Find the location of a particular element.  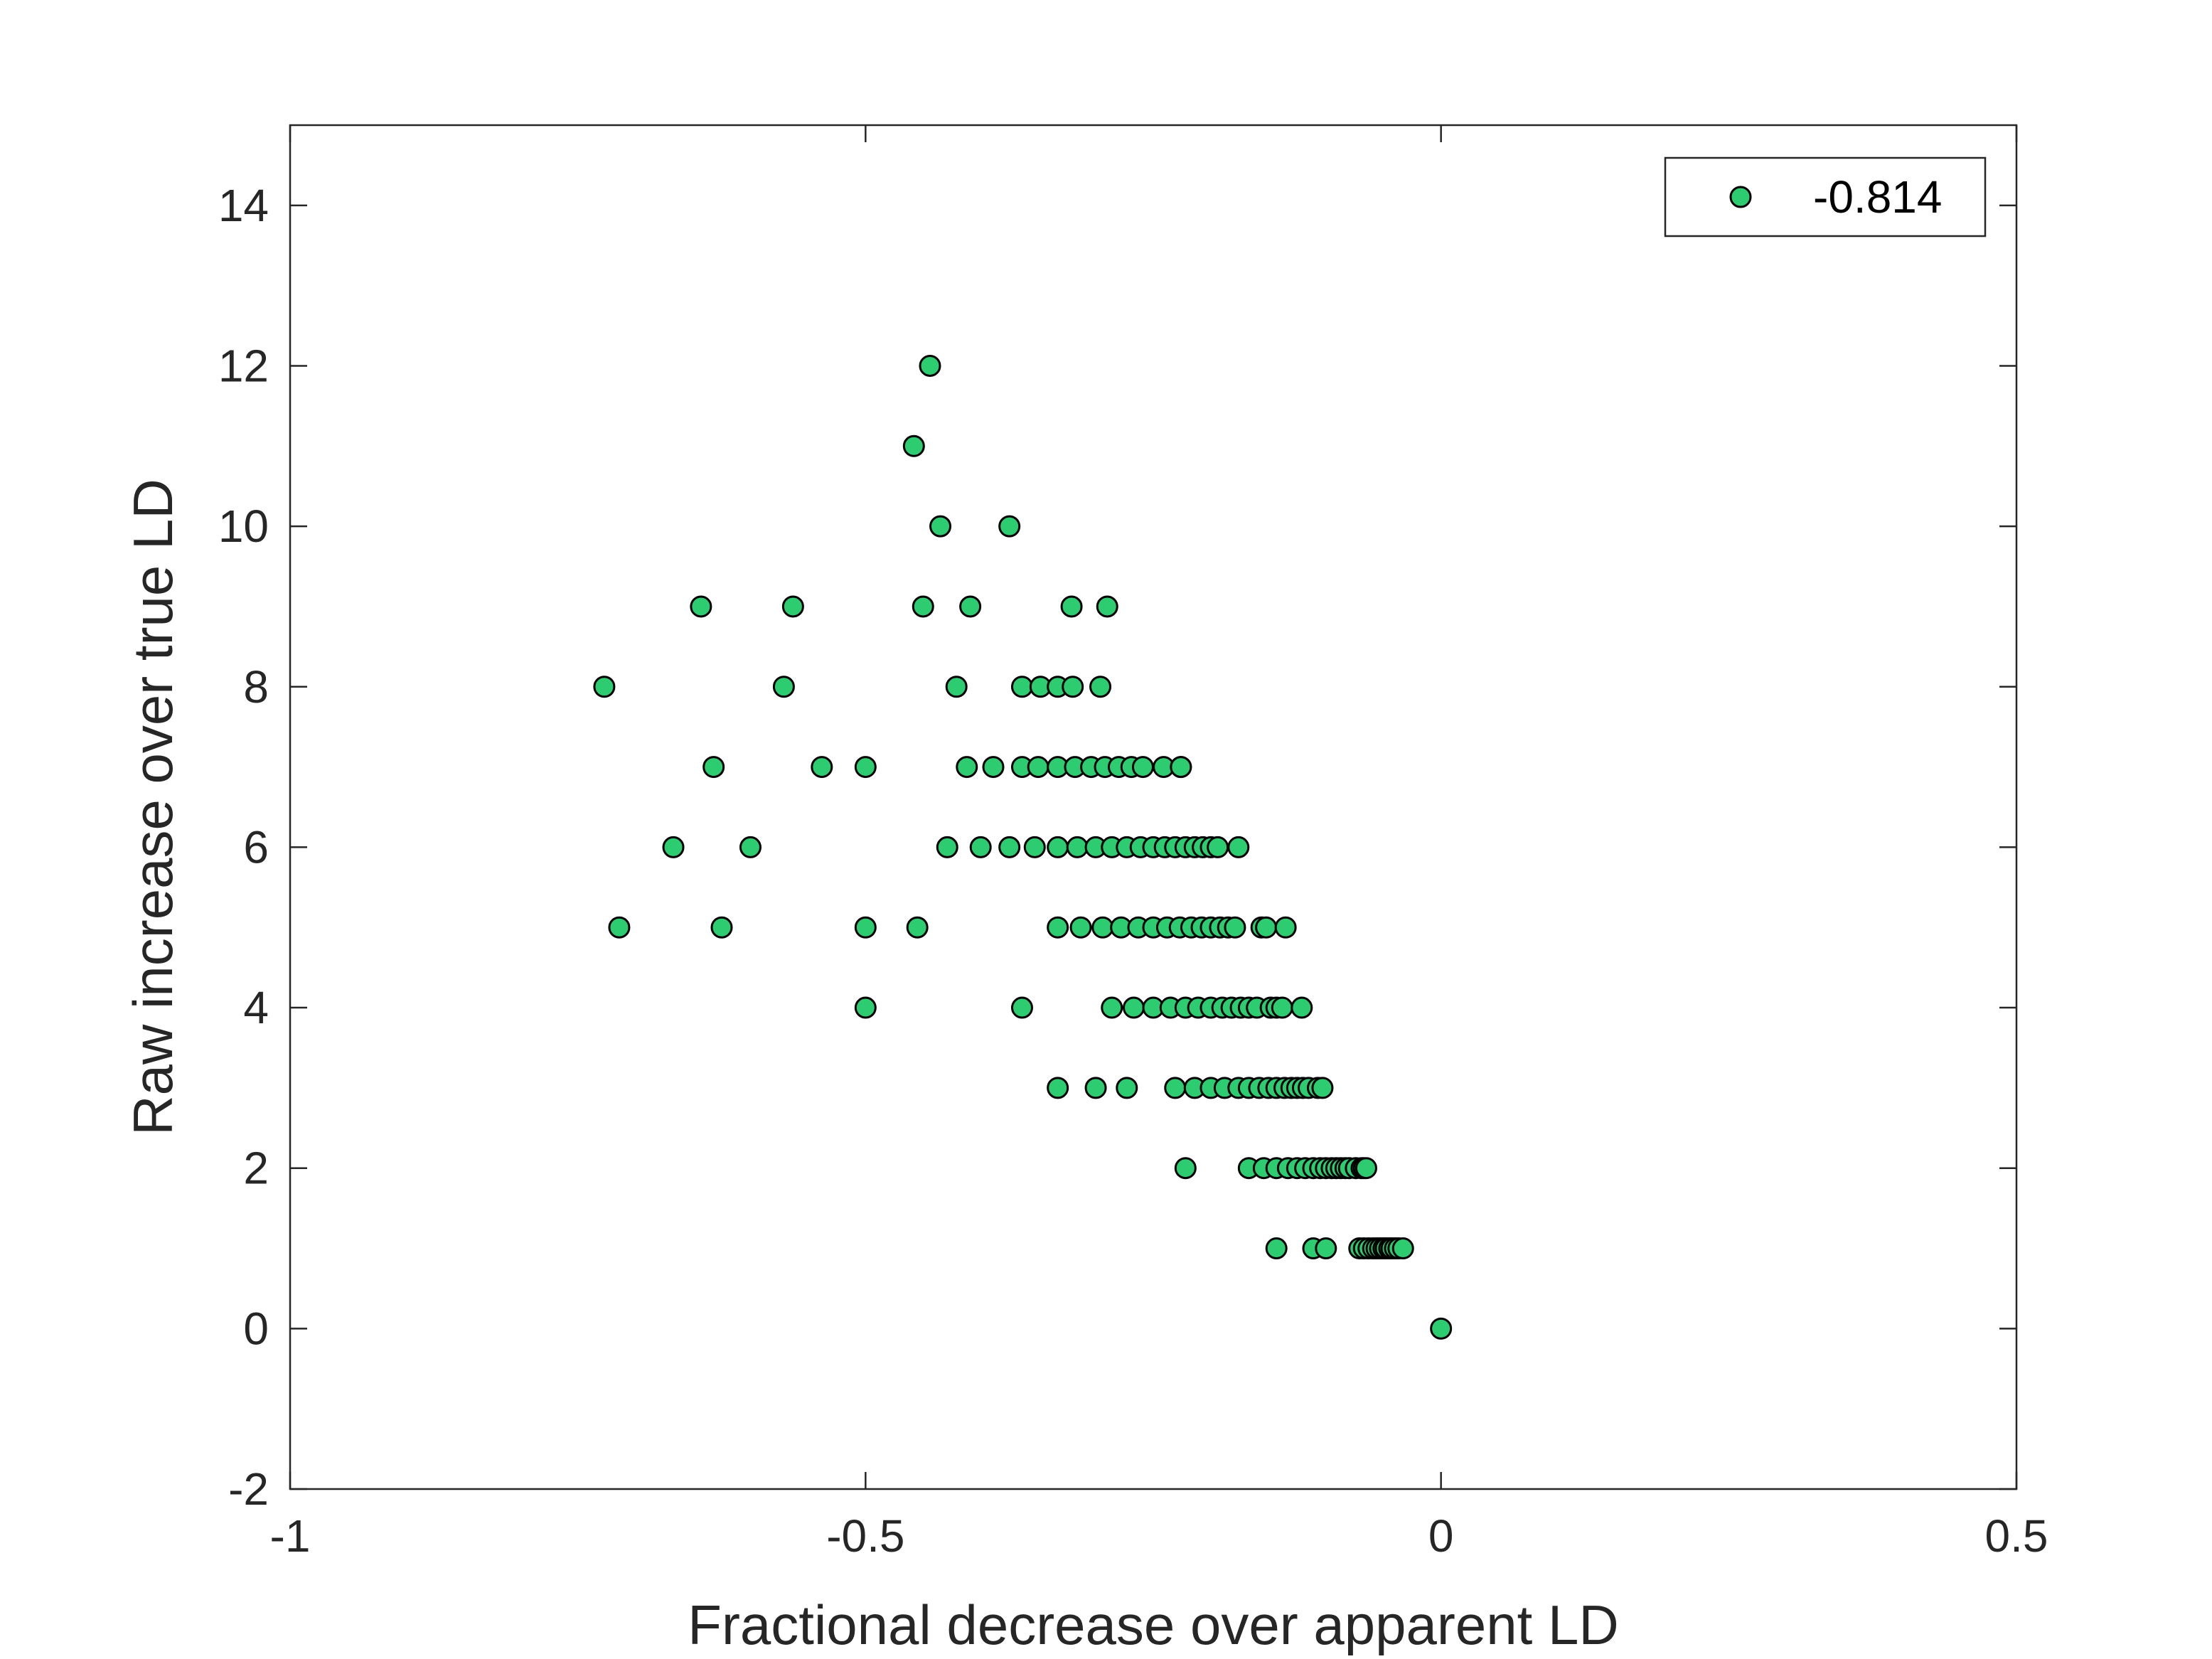

y-tick-label: 6 is located at coordinates (256, 847).